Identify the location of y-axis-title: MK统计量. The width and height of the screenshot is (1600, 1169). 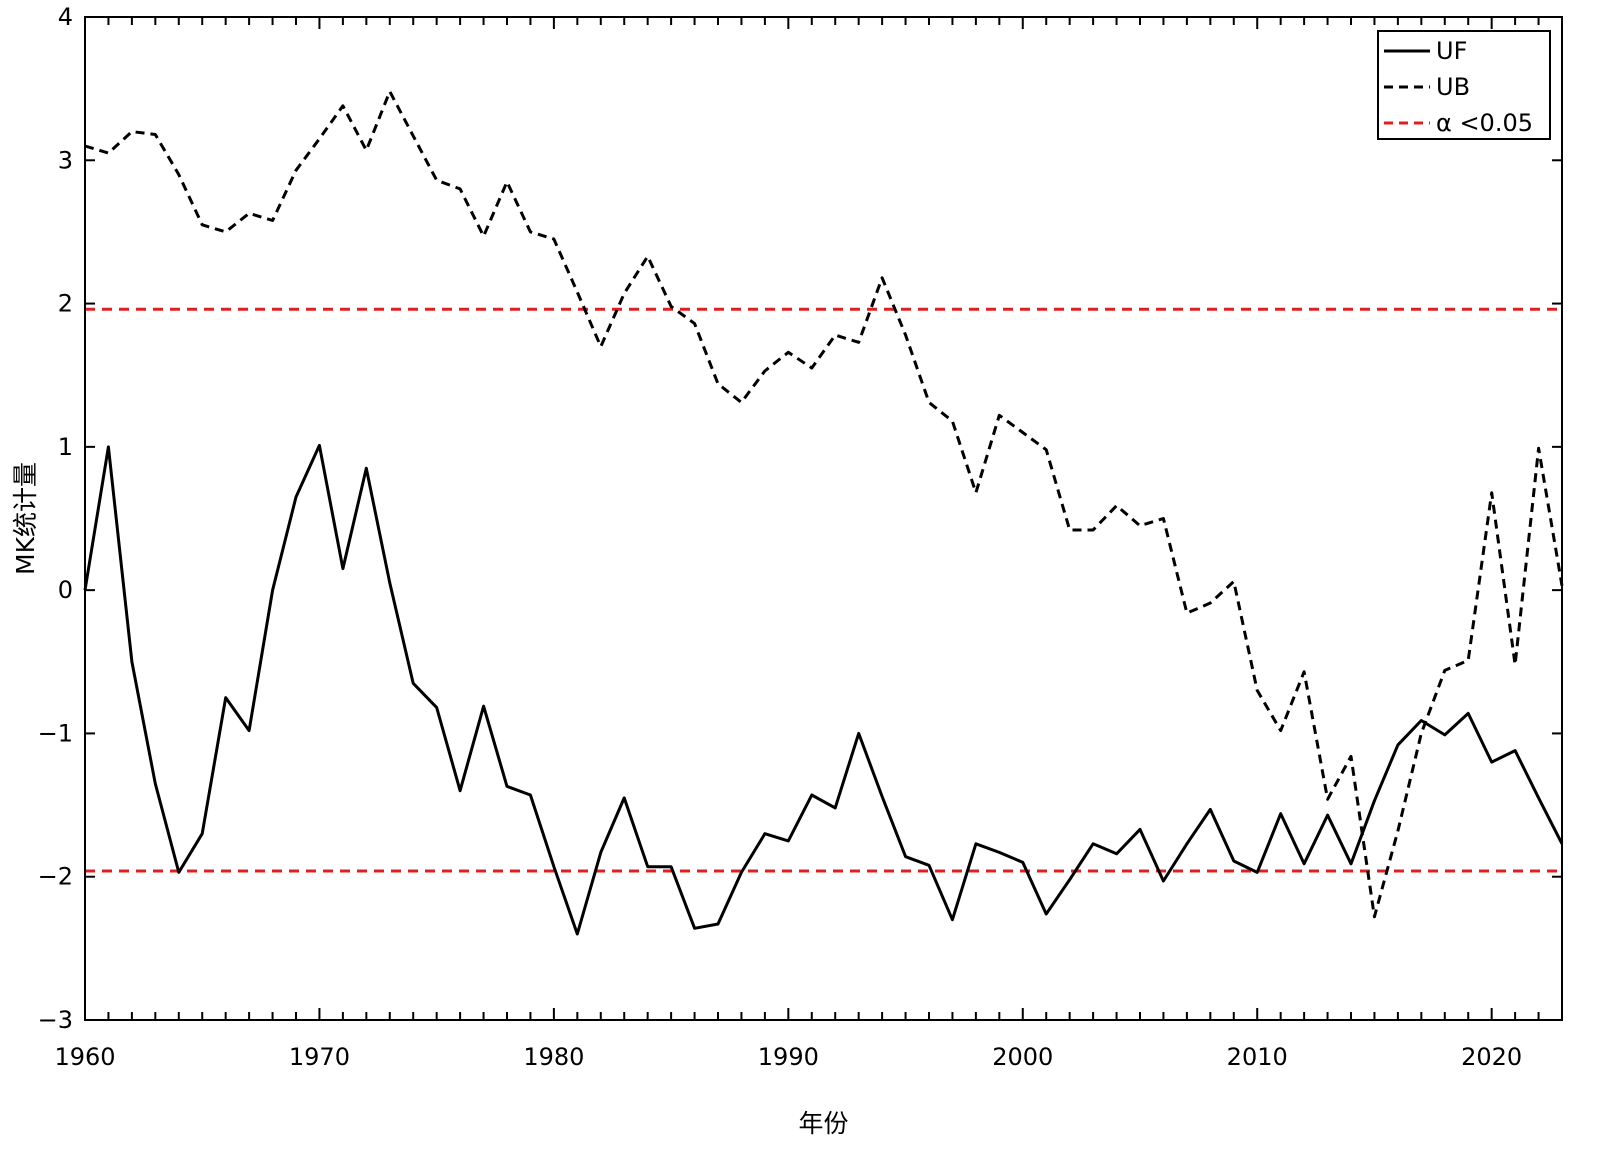
(25, 518).